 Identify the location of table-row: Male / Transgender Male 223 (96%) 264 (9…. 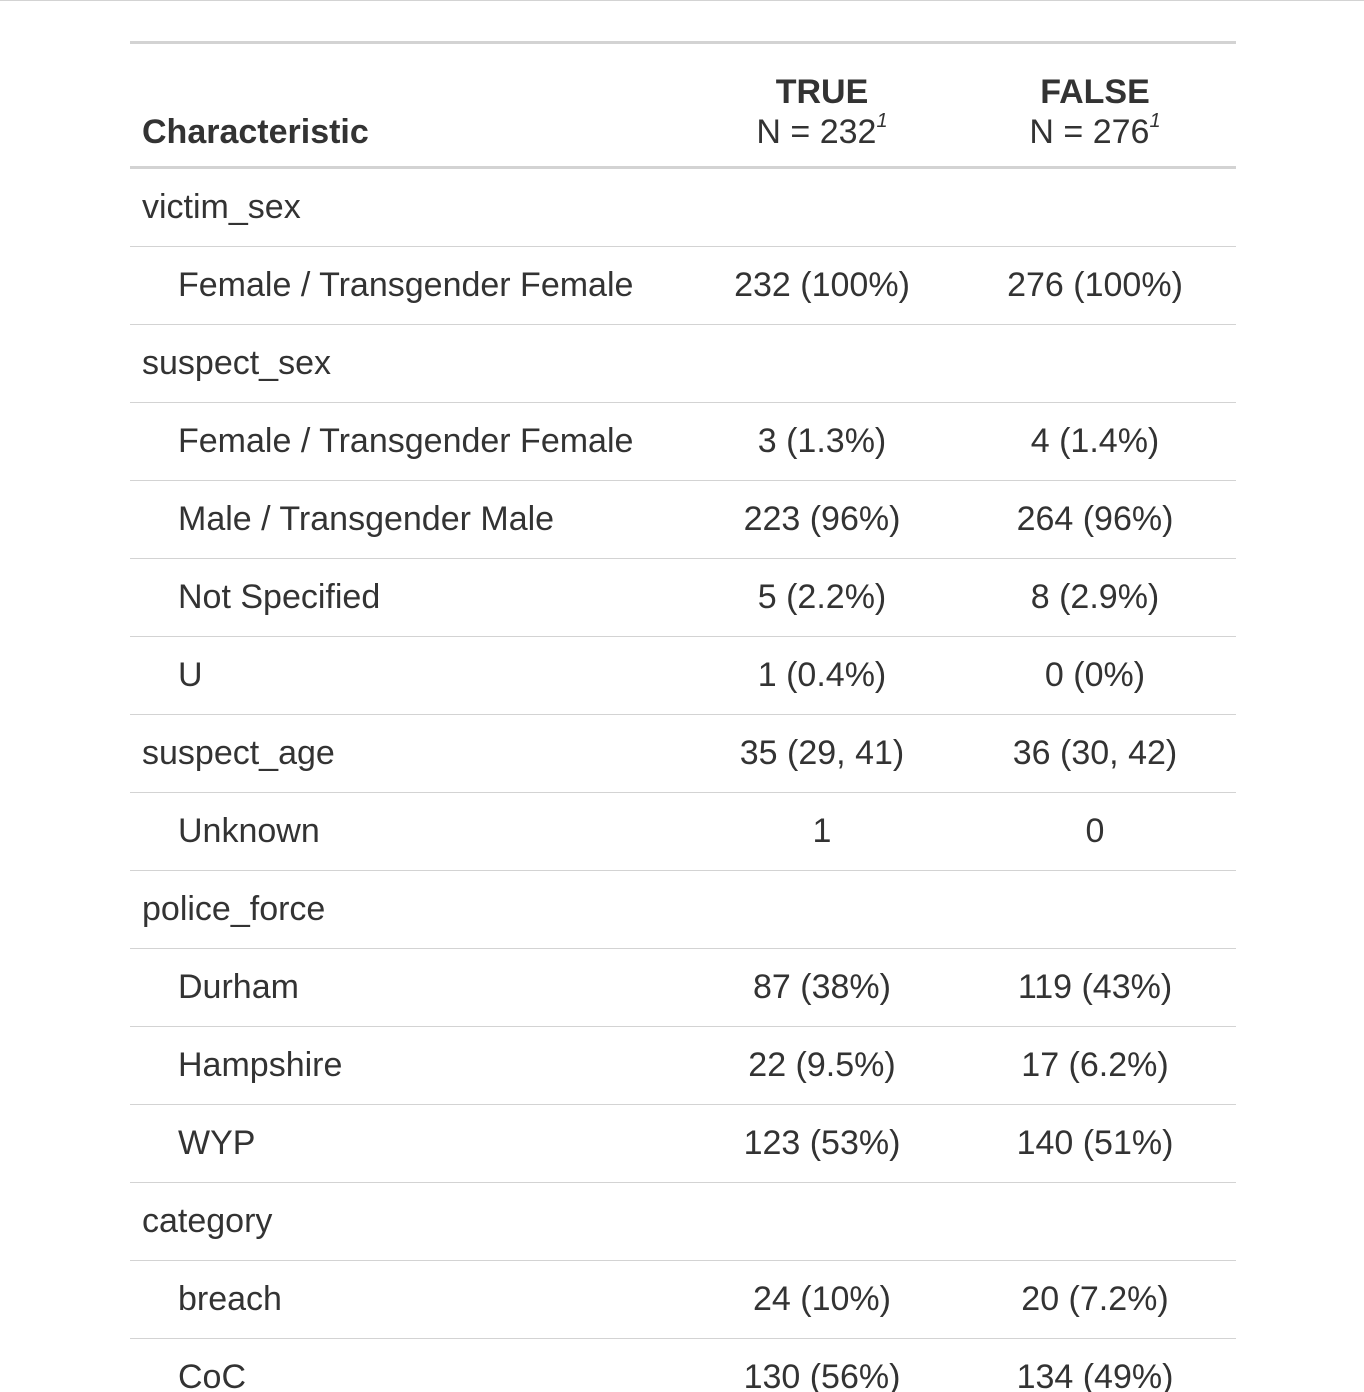
(683, 519).